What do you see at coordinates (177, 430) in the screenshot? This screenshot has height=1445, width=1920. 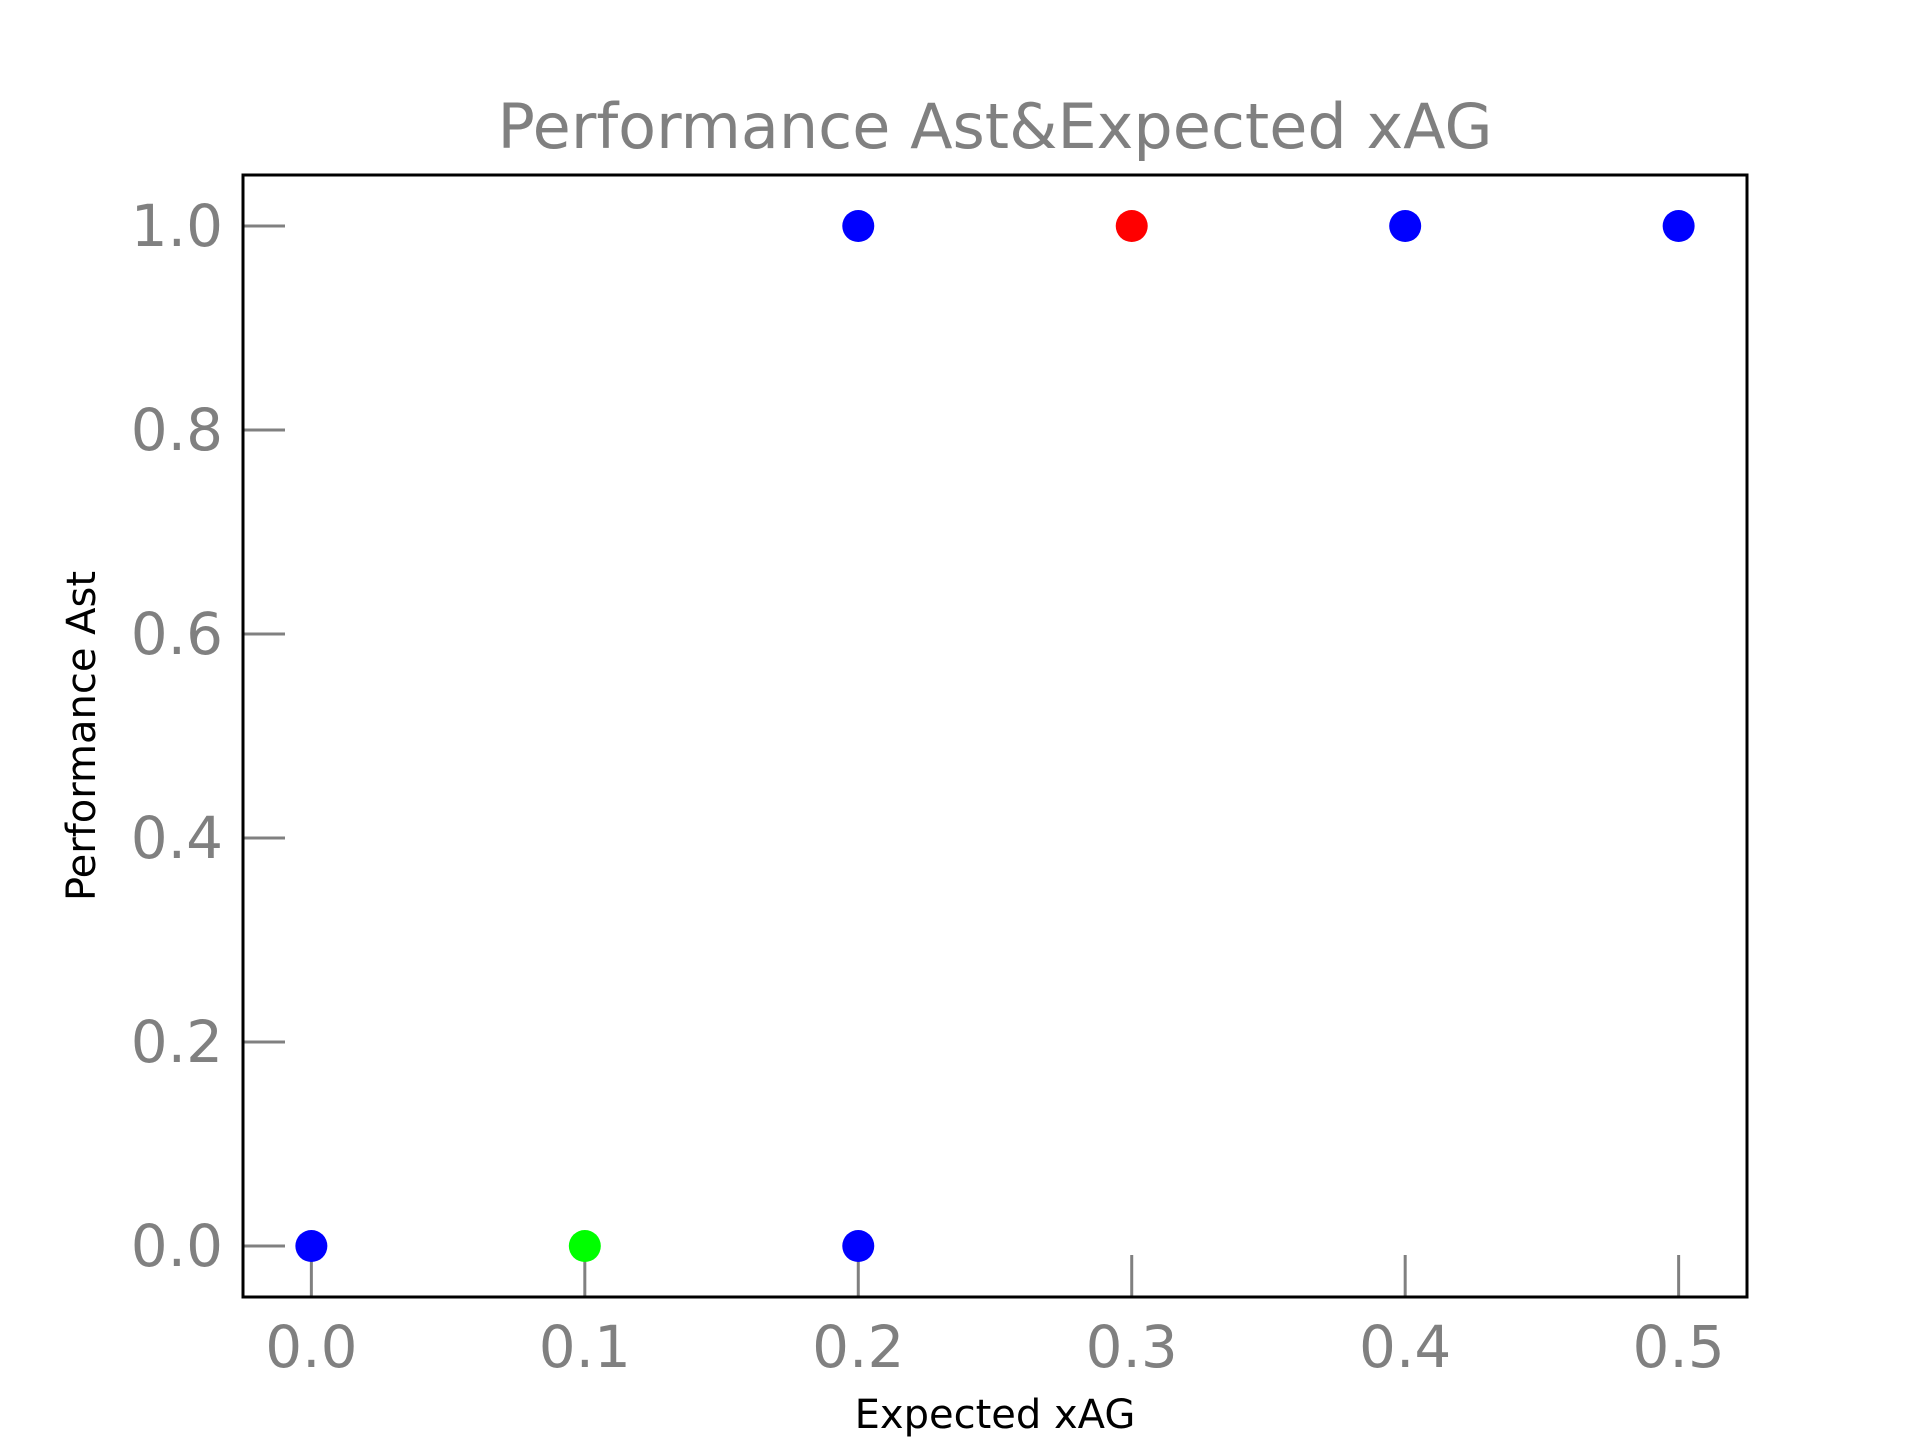 I see `y-tick-label: 0.8` at bounding box center [177, 430].